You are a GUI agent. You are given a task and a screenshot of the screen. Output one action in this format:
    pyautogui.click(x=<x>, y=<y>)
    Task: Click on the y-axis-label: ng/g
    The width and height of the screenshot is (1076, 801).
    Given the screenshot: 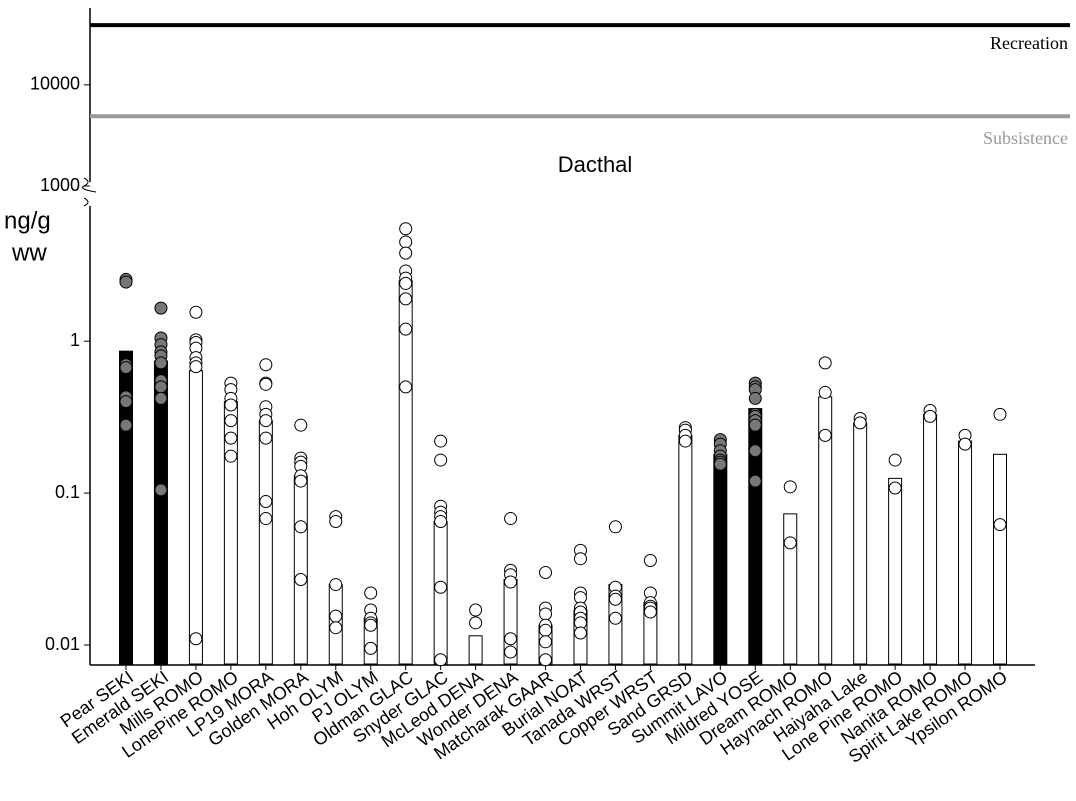 What is the action you would take?
    pyautogui.click(x=27, y=220)
    